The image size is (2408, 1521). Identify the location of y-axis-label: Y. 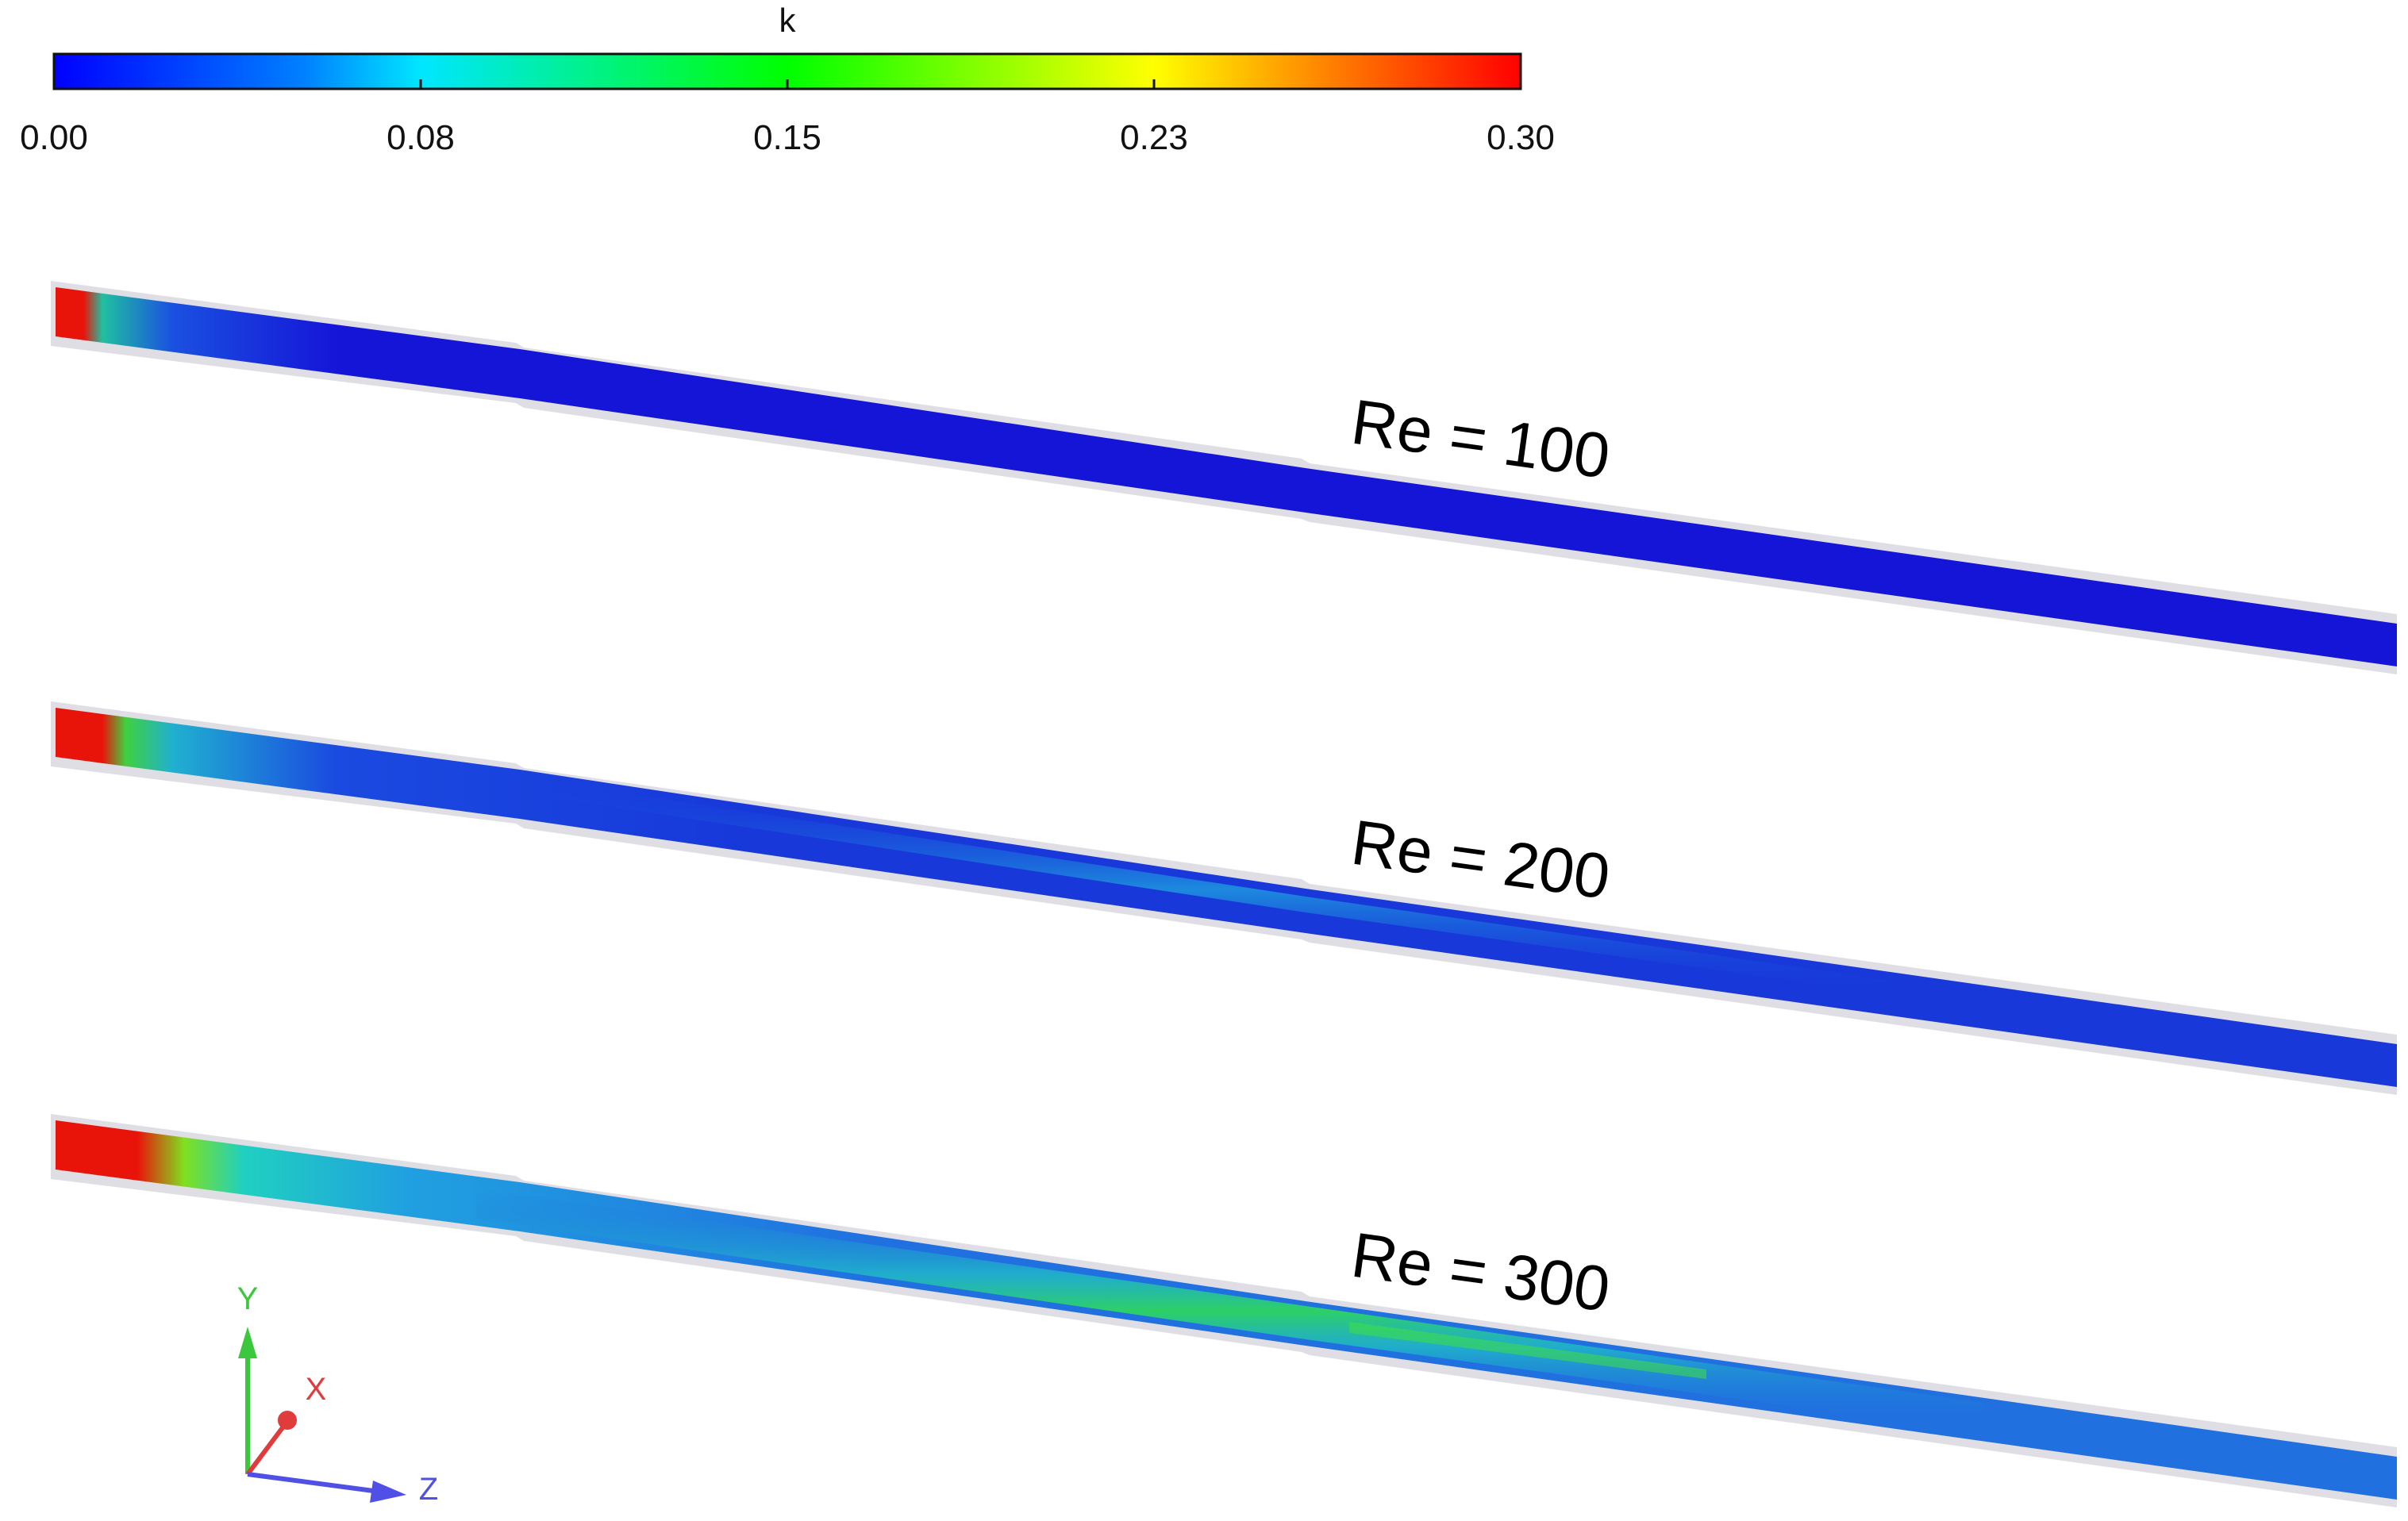
(248, 1298).